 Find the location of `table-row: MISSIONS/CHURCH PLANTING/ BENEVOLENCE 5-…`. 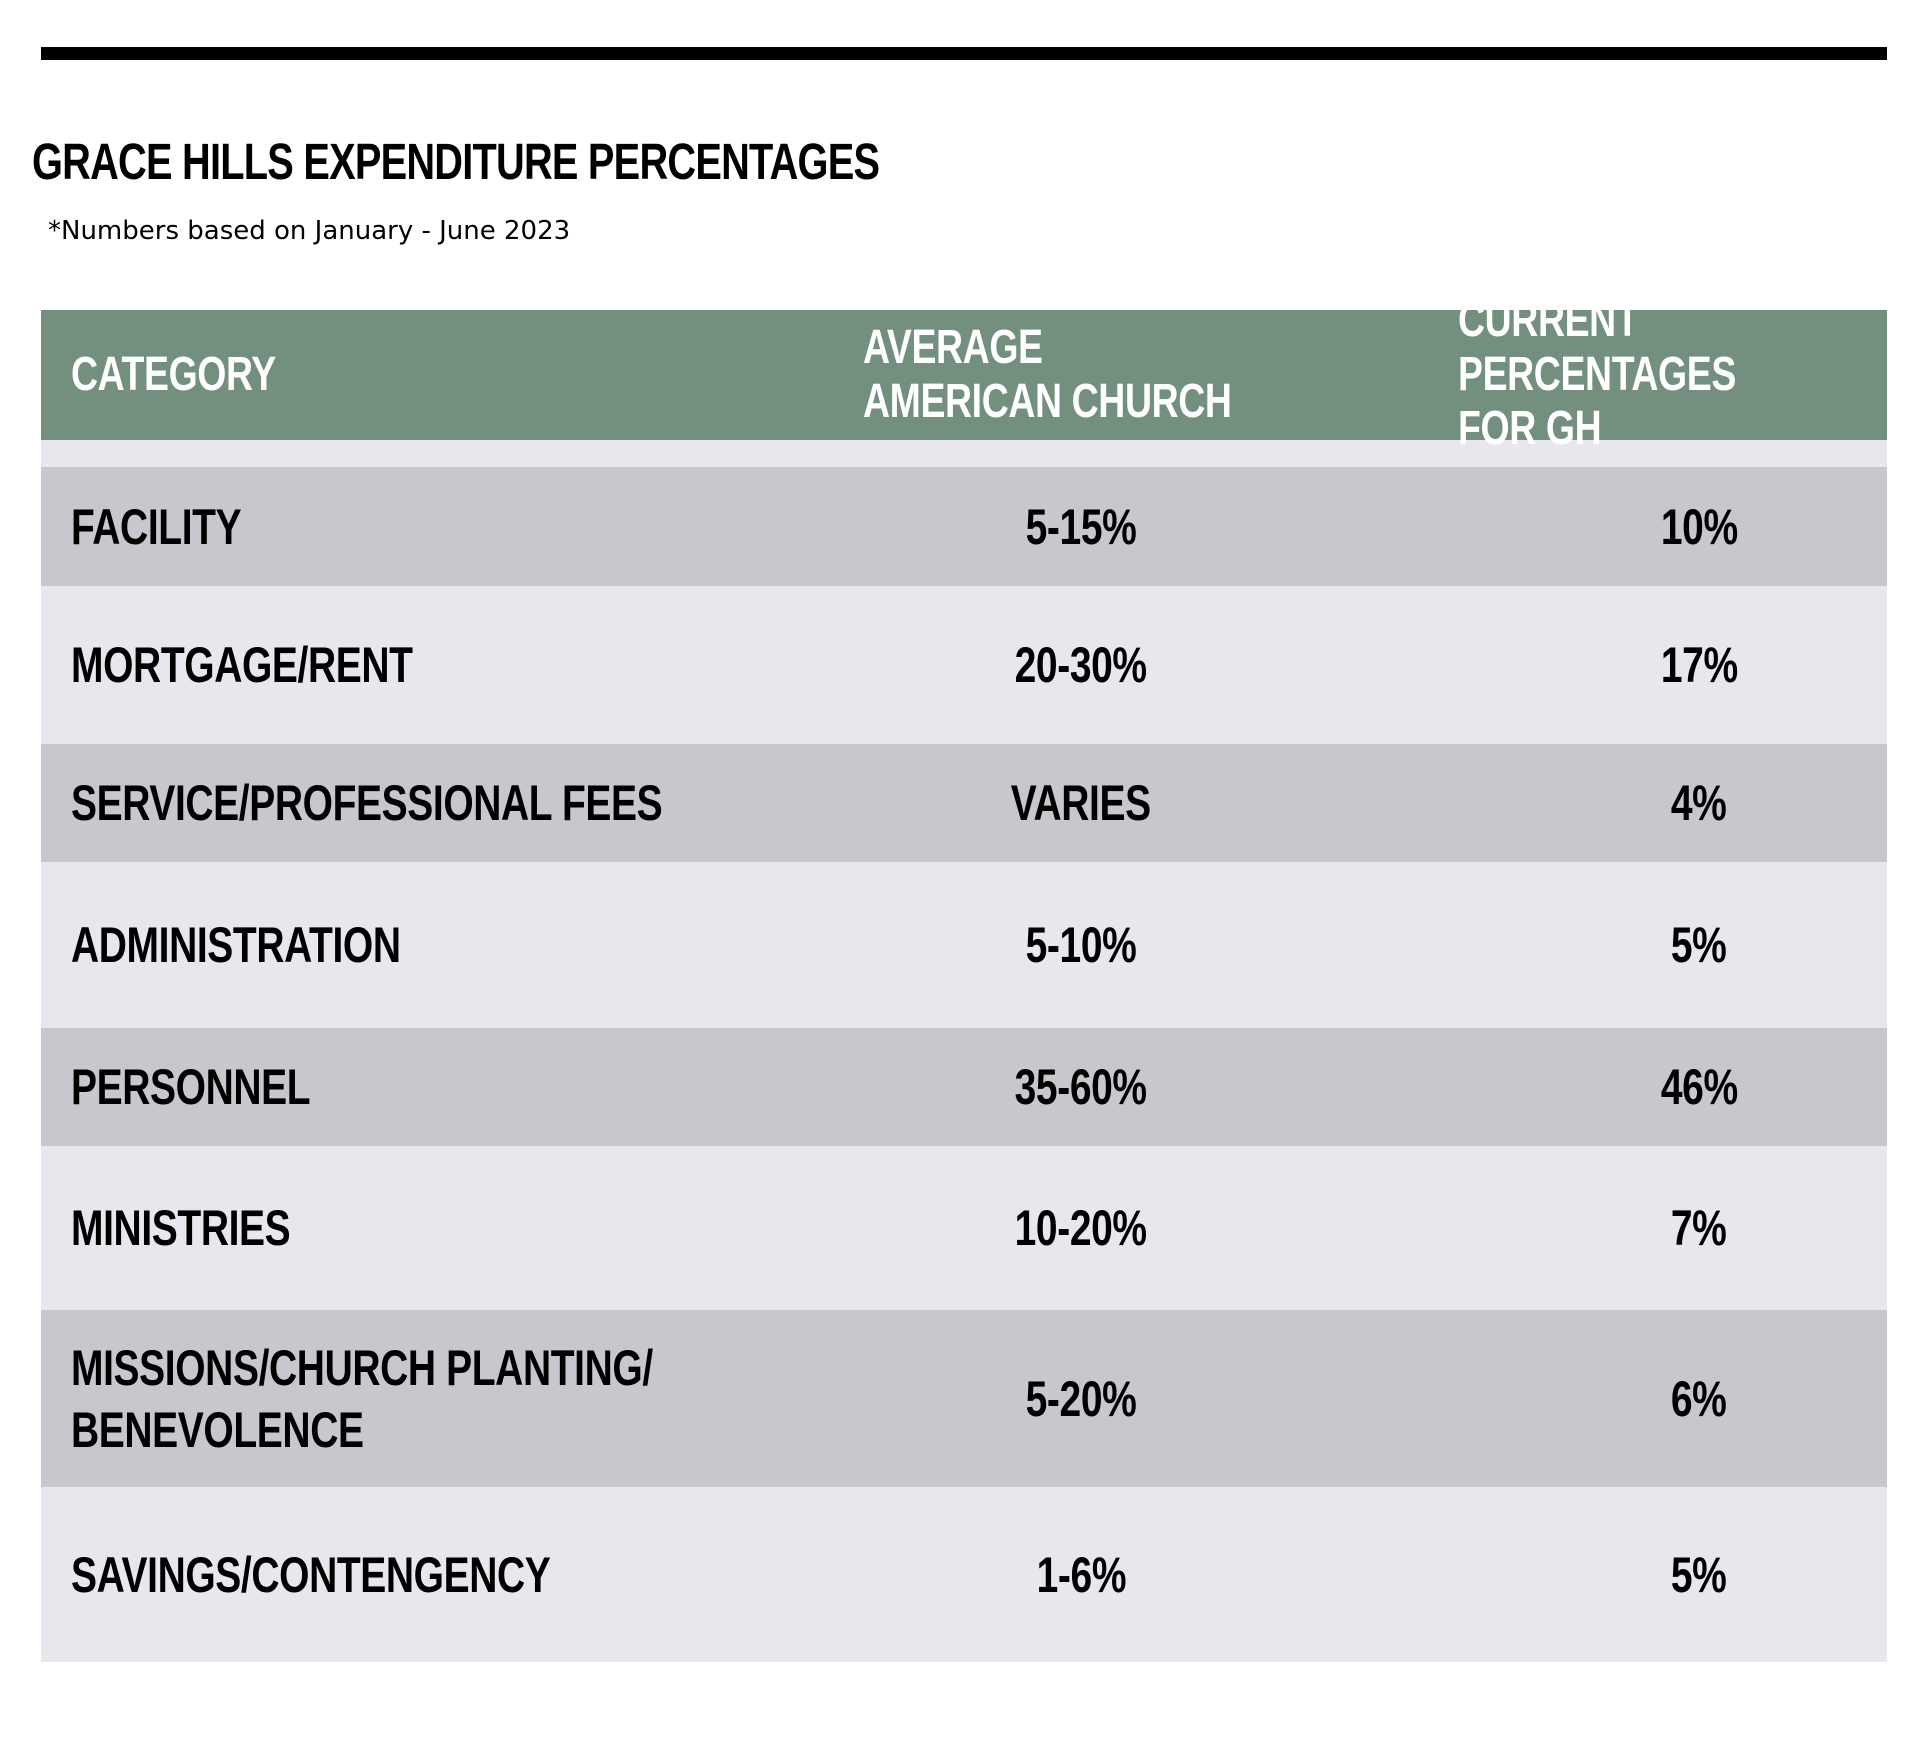

table-row: MISSIONS/CHURCH PLANTING/ BENEVOLENCE 5-… is located at coordinates (964, 1398).